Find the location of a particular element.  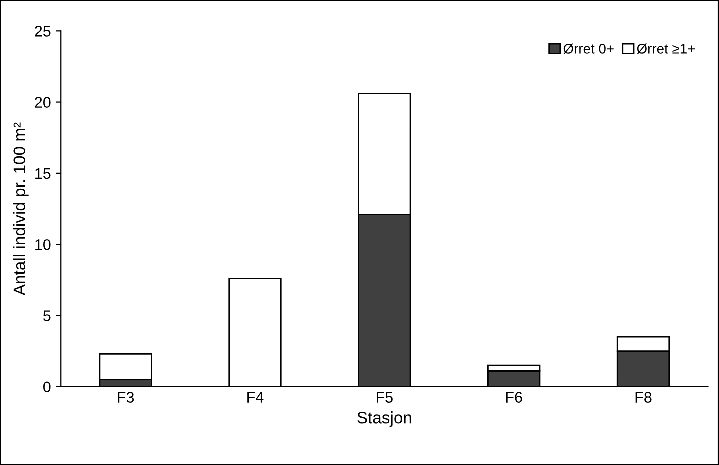

y-axis-title: Antall individ pr. 100 m² is located at coordinates (21, 209).